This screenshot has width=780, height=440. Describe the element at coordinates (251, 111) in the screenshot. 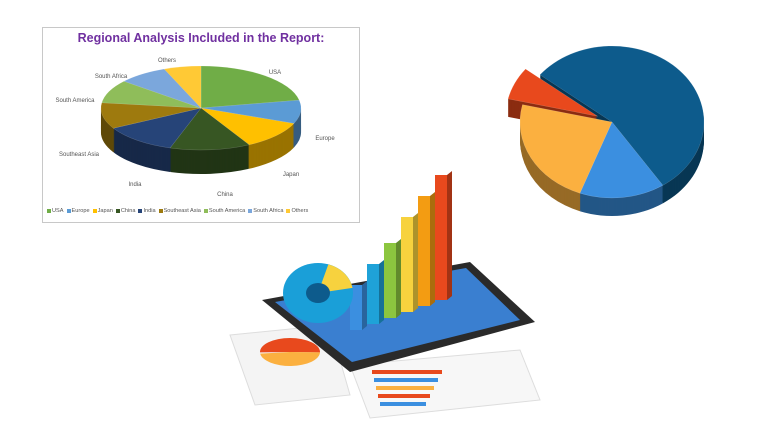

I see `pie-slice-europe` at that location.